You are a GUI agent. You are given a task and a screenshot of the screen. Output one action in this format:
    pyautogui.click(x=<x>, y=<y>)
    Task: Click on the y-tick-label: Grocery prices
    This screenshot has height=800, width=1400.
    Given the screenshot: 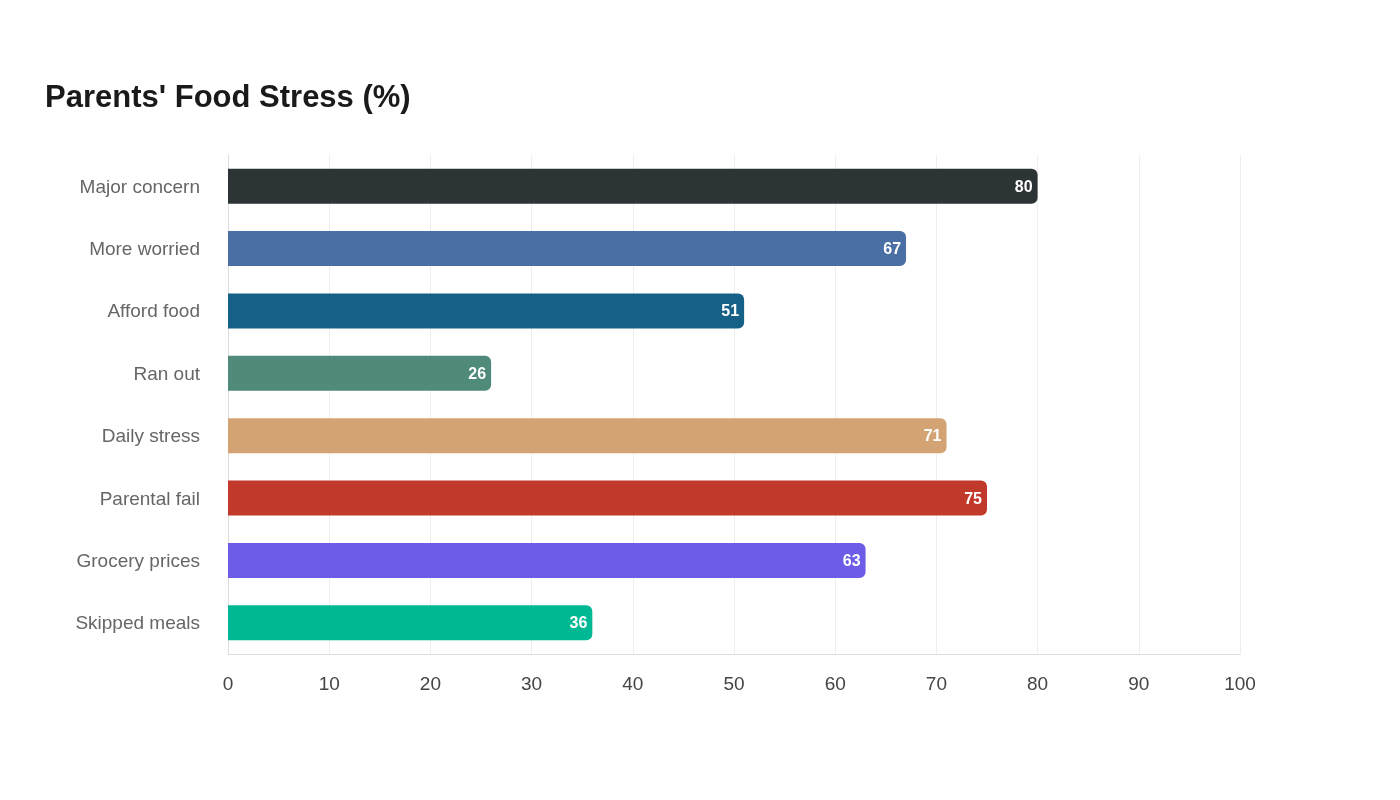 What is the action you would take?
    pyautogui.click(x=138, y=560)
    